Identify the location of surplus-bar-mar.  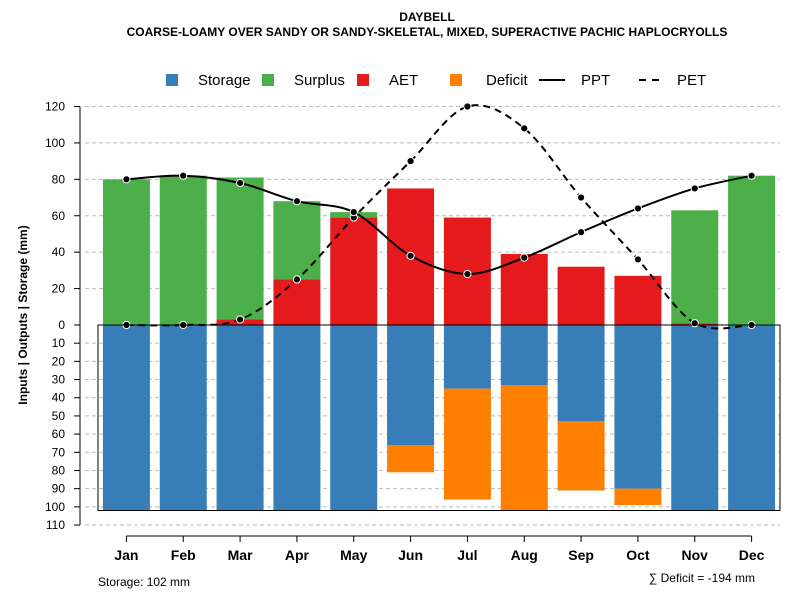
(240, 248).